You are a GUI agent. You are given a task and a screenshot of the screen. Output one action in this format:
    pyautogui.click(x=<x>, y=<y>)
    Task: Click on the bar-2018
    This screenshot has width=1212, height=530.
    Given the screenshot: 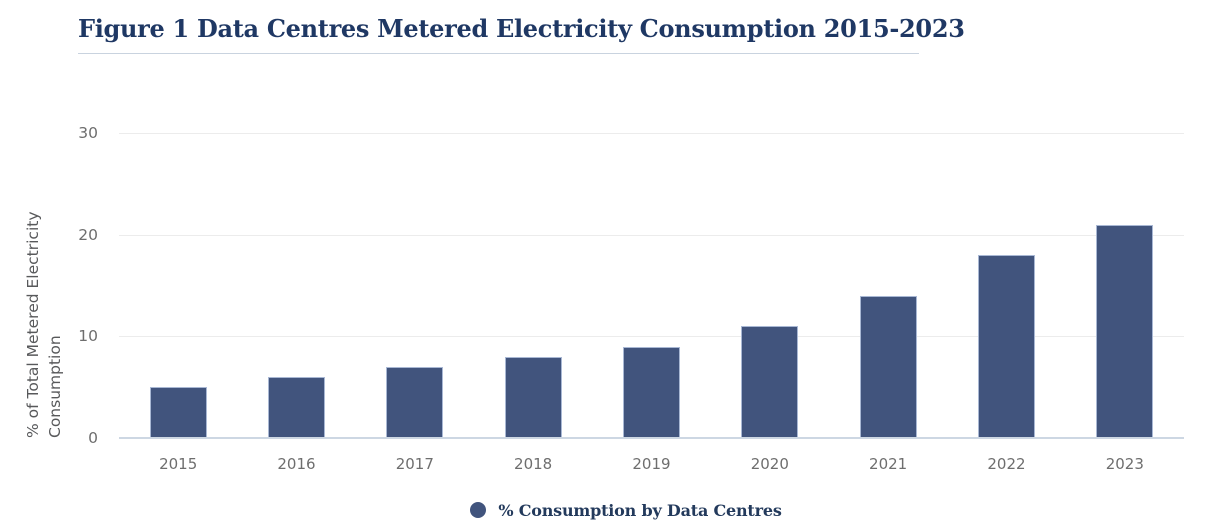 What is the action you would take?
    pyautogui.click(x=533, y=397)
    